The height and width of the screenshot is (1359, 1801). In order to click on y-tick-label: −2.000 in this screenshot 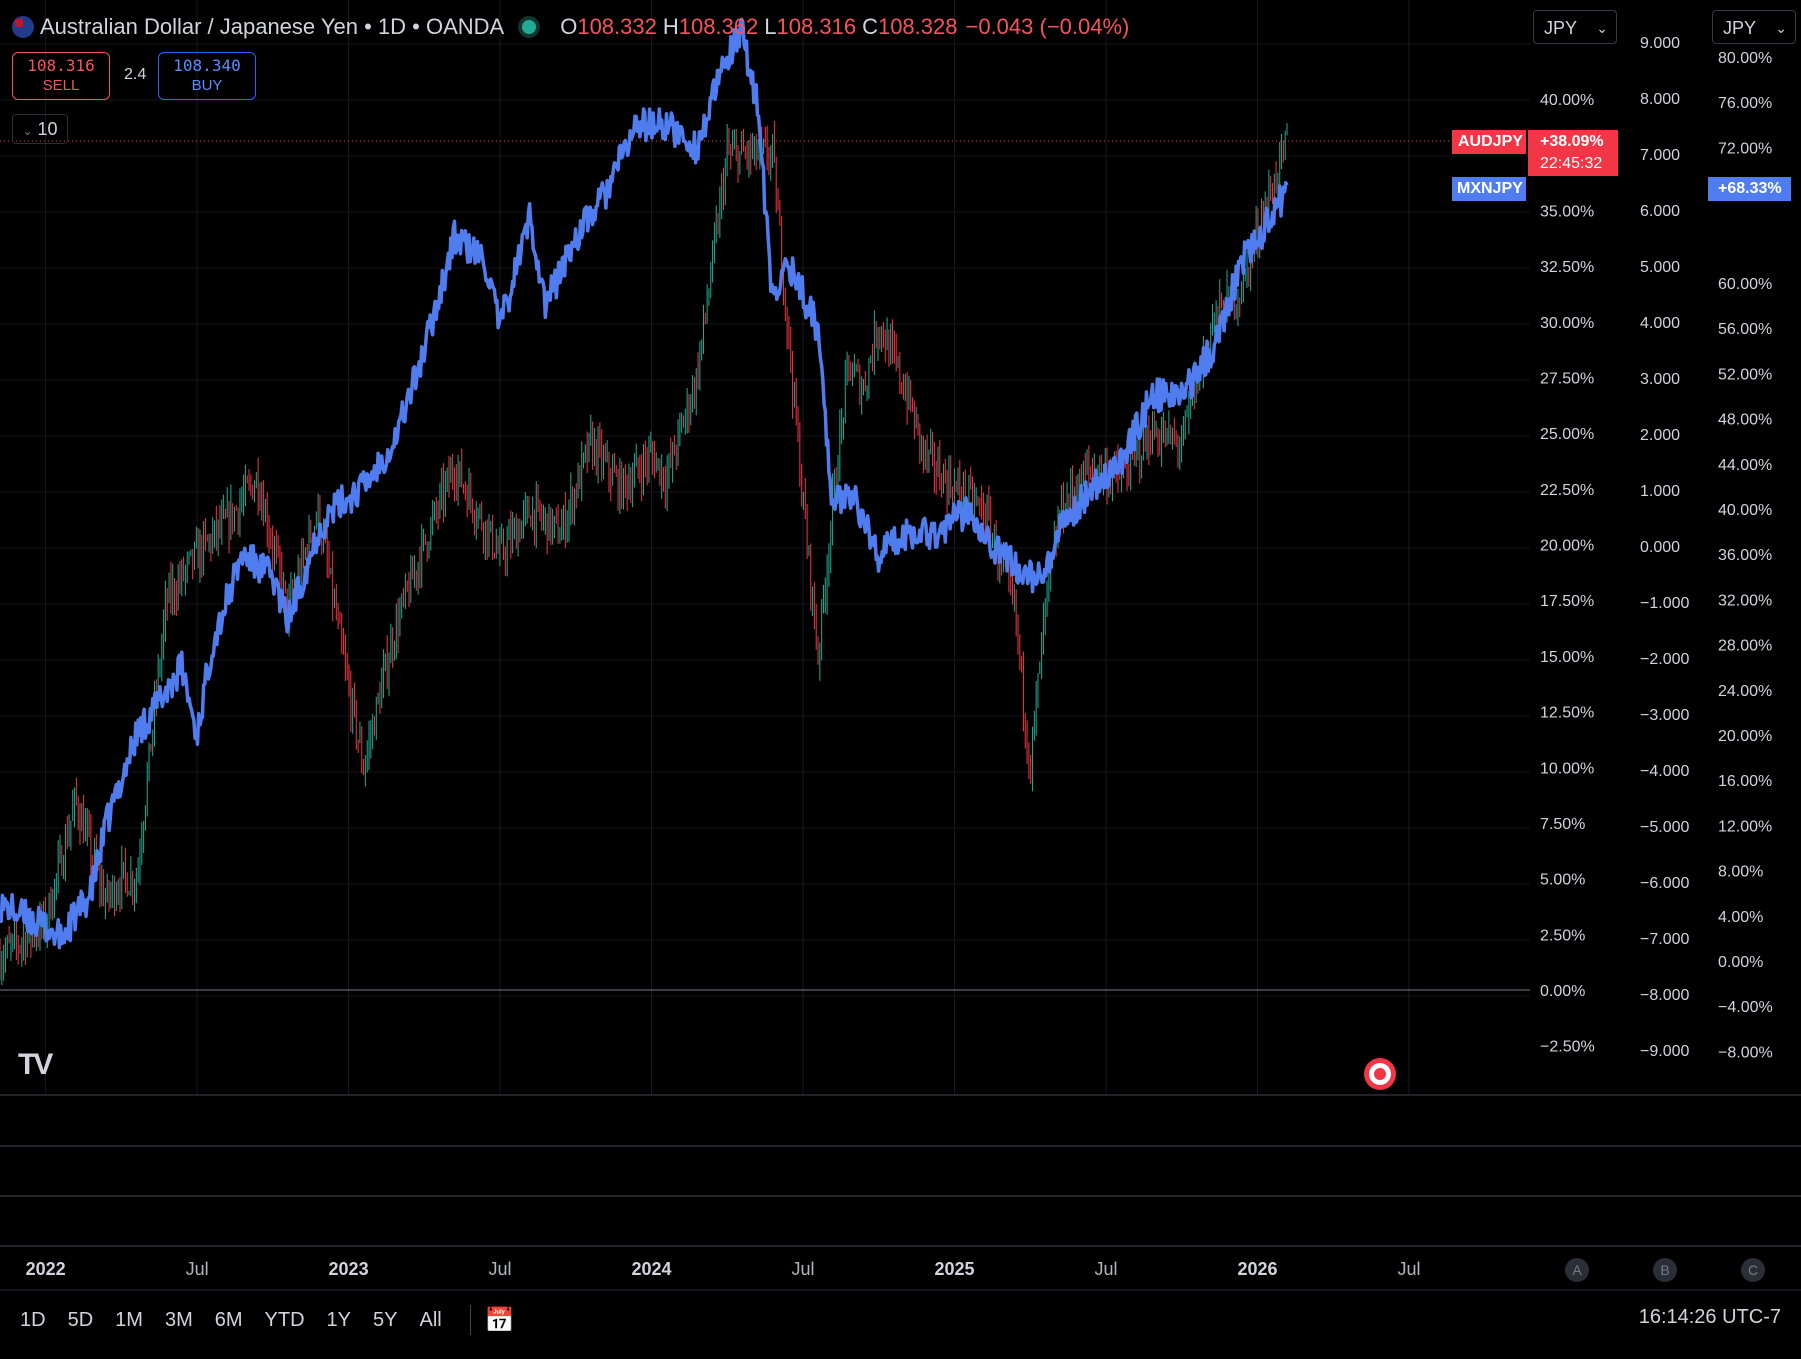, I will do `click(1664, 659)`.